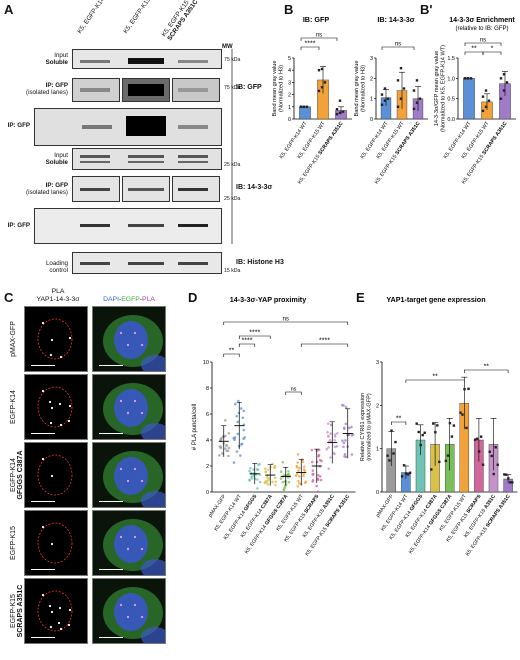 Image resolution: width=520 pixels, height=660 pixels. Describe the element at coordinates (207, 415) in the screenshot. I see `y-tick-label: 6` at that location.